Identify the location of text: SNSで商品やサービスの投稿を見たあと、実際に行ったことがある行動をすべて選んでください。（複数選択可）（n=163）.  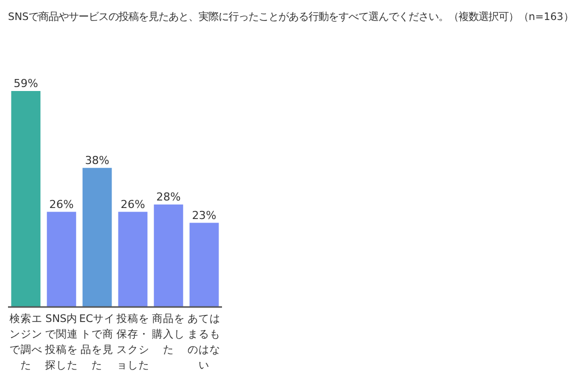
(291, 17).